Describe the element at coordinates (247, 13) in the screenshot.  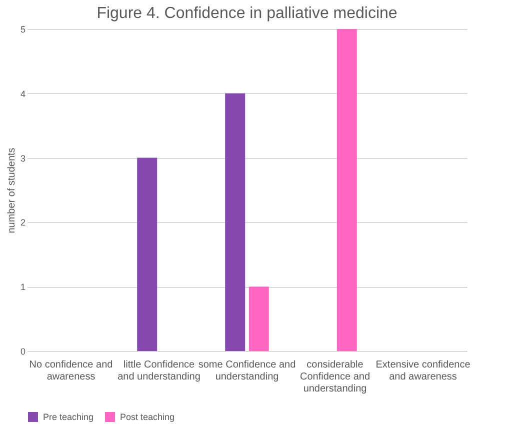
I see `chart-title: Figure 4. Confidence in palliative medicine` at that location.